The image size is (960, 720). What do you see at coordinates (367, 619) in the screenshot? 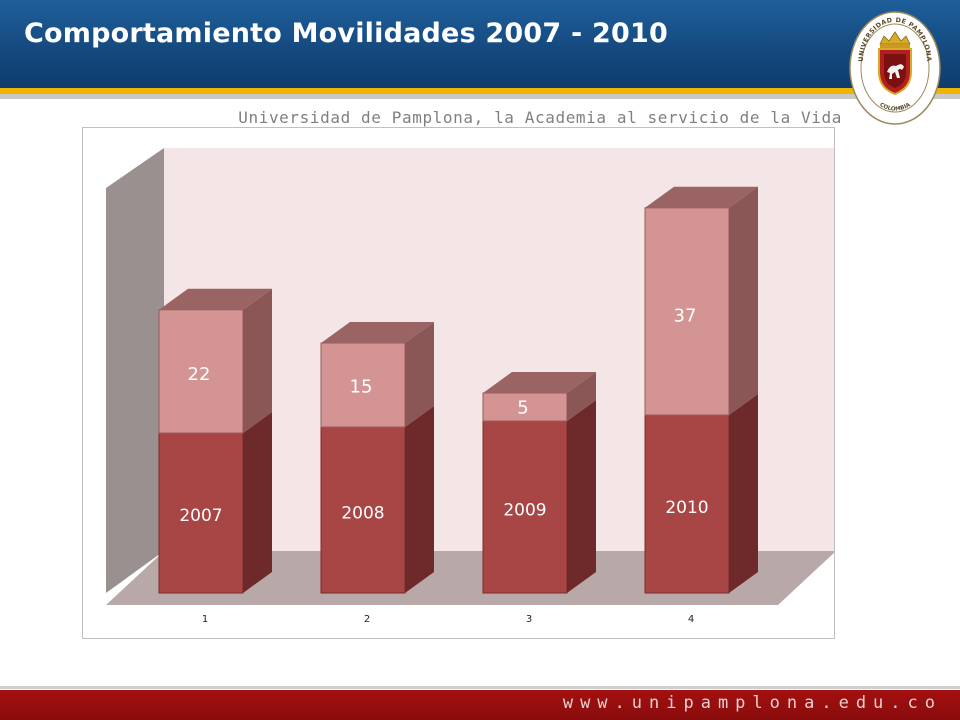
I see `x-tick-label: 2` at bounding box center [367, 619].